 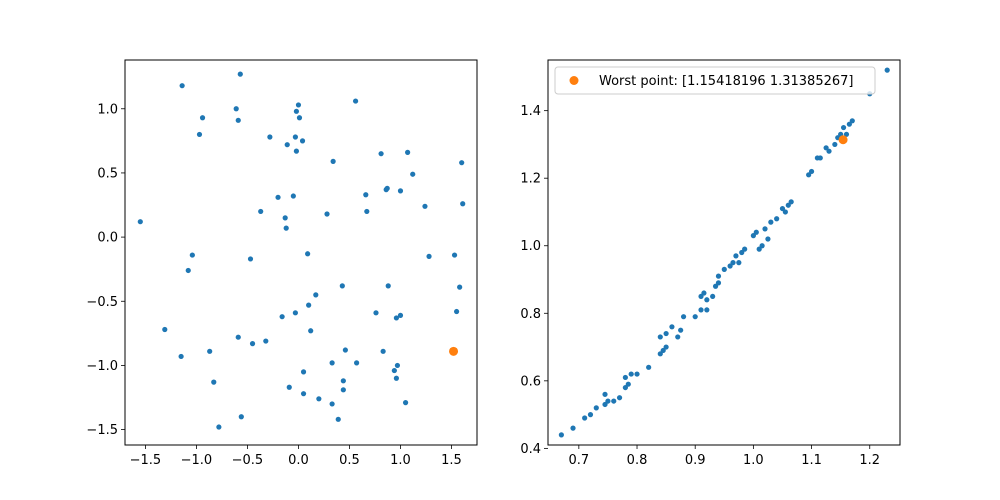 I want to click on x-tick-label: 1.1, so click(x=811, y=460).